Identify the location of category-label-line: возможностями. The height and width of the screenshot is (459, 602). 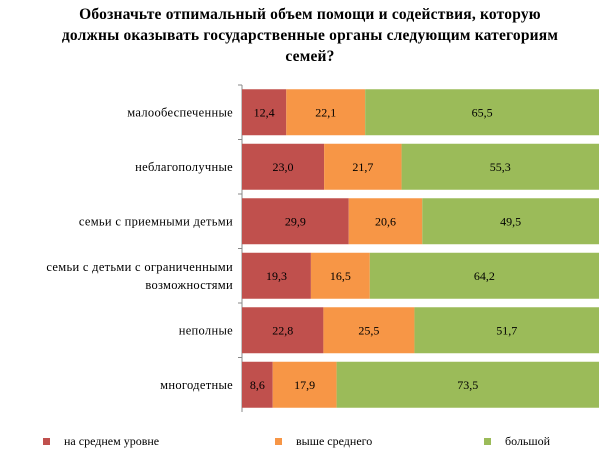
(189, 285).